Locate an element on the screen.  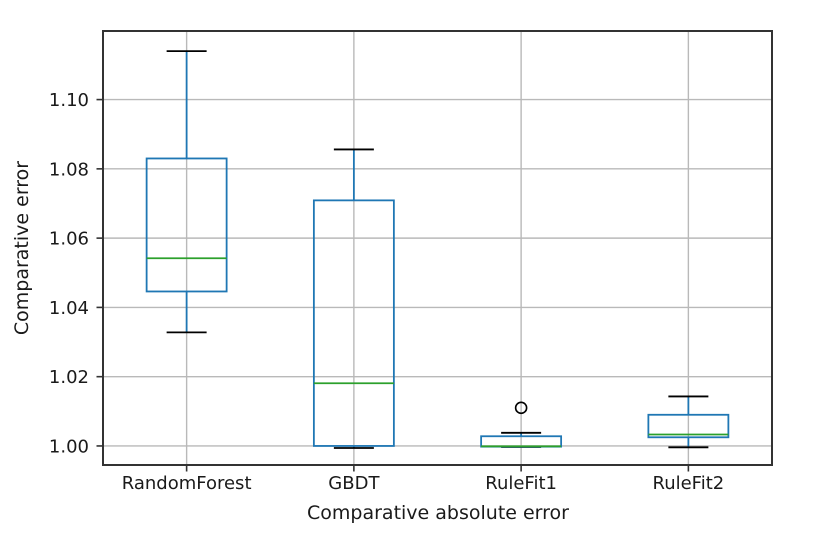
box-rulefit2 is located at coordinates (688, 426).